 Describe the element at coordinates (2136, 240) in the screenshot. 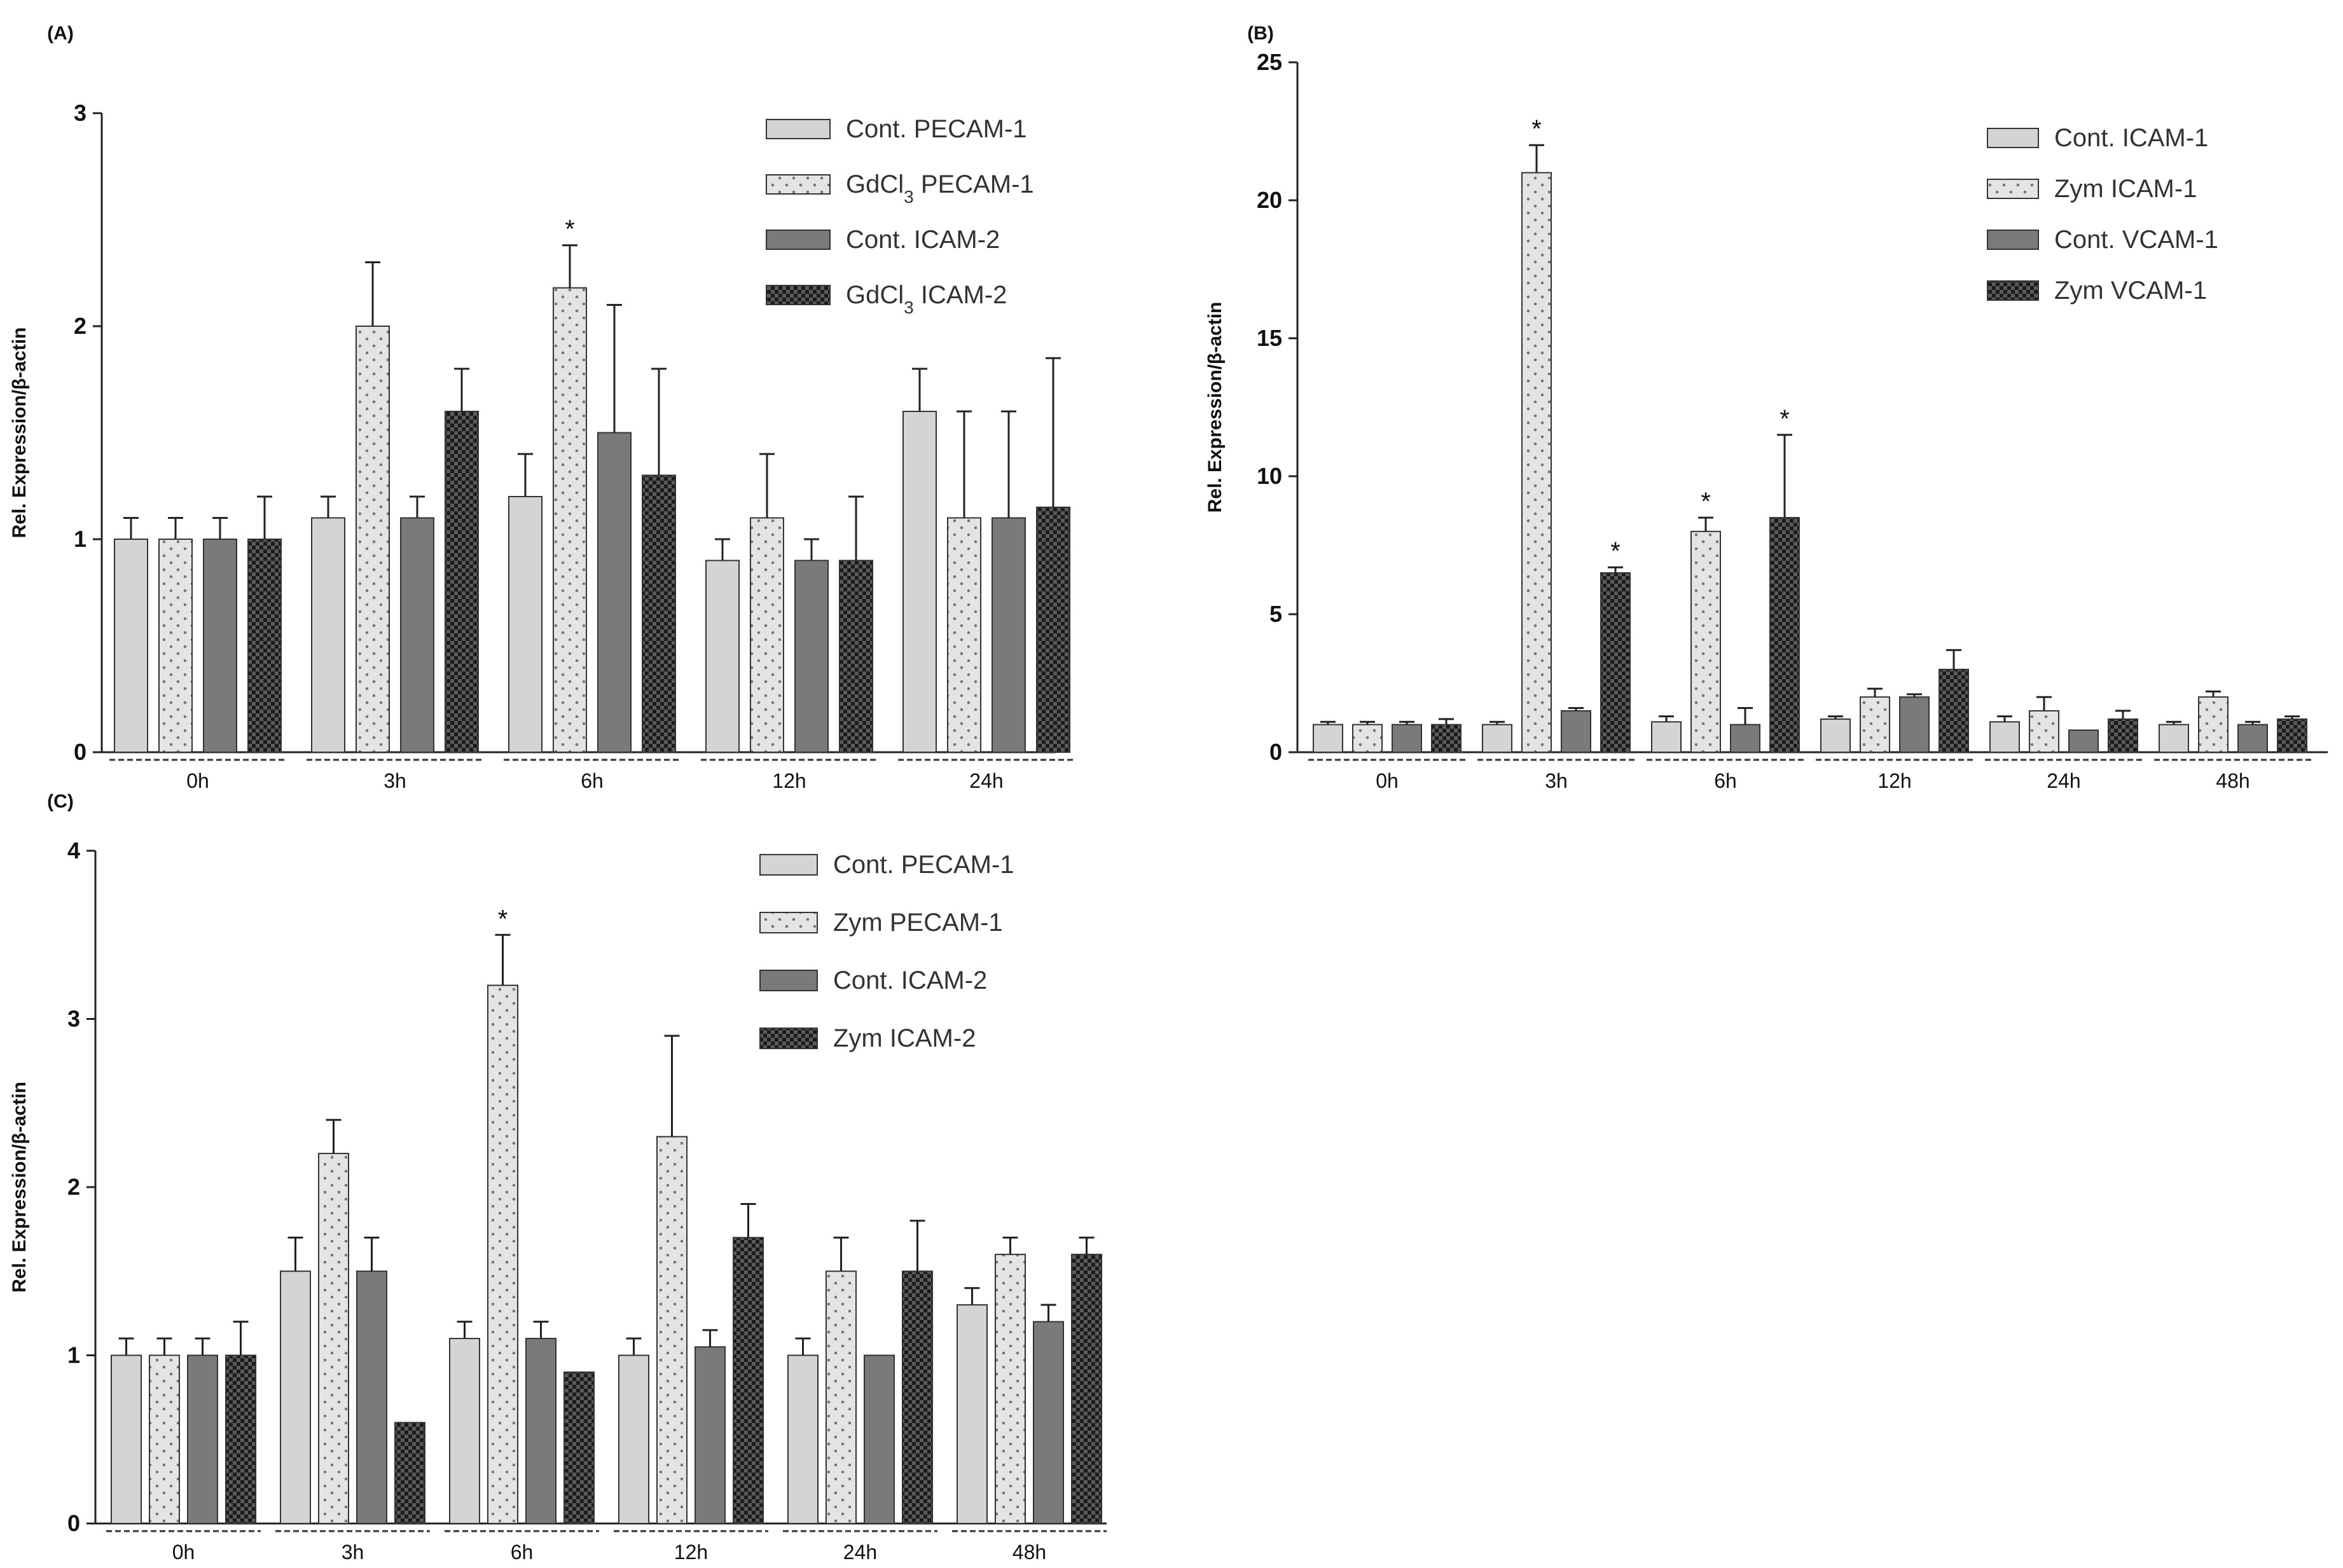

I see `legend-label: Cont. VCAM-1` at that location.